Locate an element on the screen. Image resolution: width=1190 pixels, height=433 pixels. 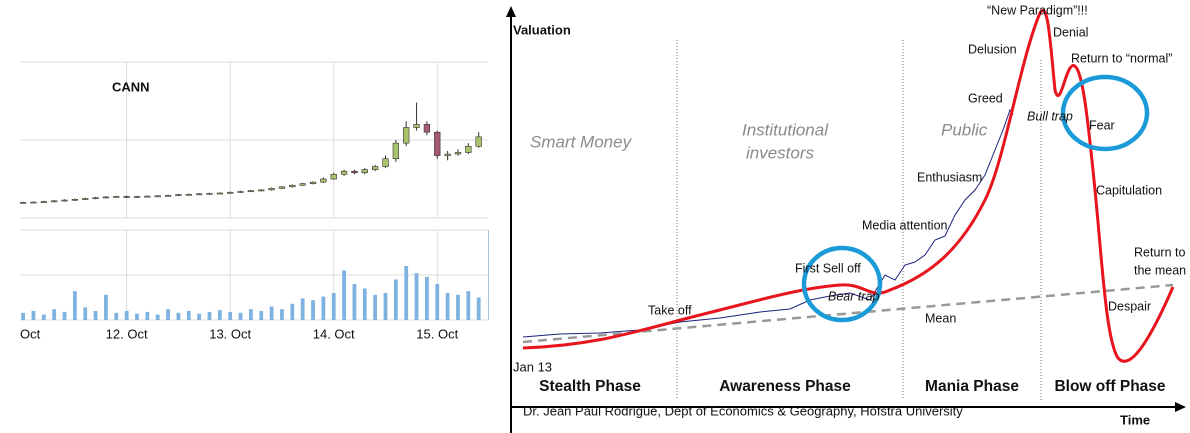
x-axis-label: Time is located at coordinates (1135, 419).